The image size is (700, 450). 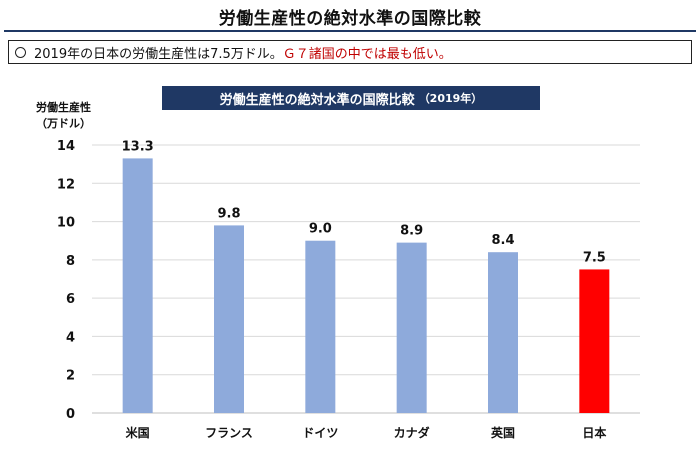 What do you see at coordinates (63, 107) in the screenshot?
I see `y-axis-title: 労働生産性` at bounding box center [63, 107].